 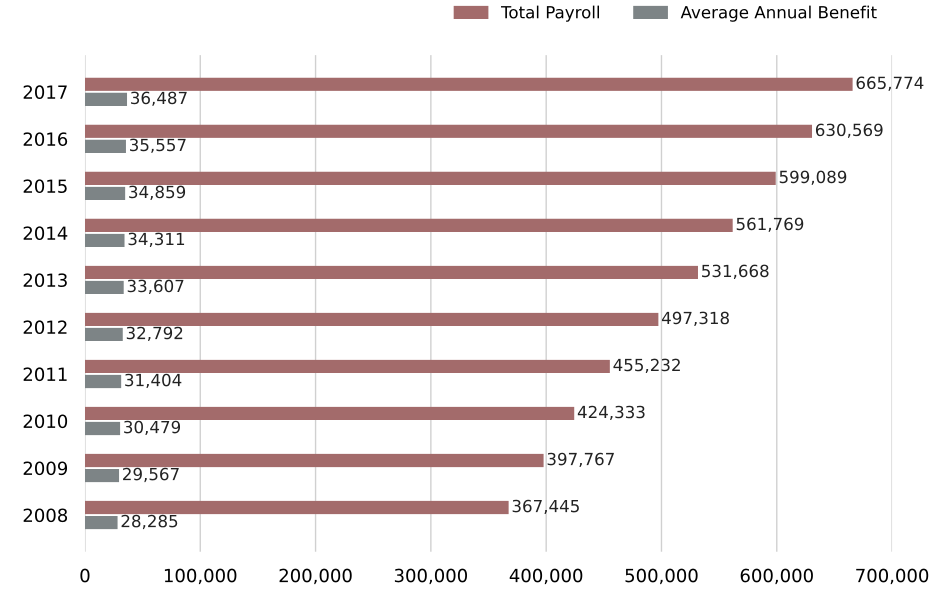 What do you see at coordinates (153, 381) in the screenshot?
I see `data-label: 31,404` at bounding box center [153, 381].